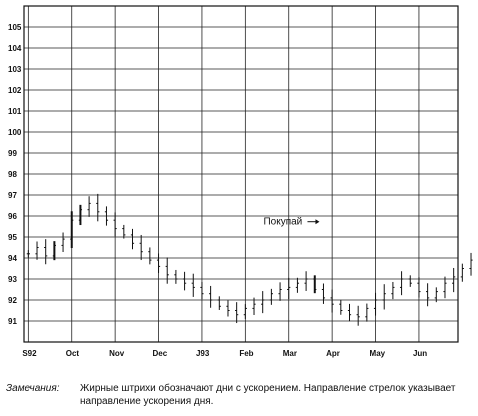 The height and width of the screenshot is (416, 478). I want to click on y-tick-label: 93, so click(12, 279).